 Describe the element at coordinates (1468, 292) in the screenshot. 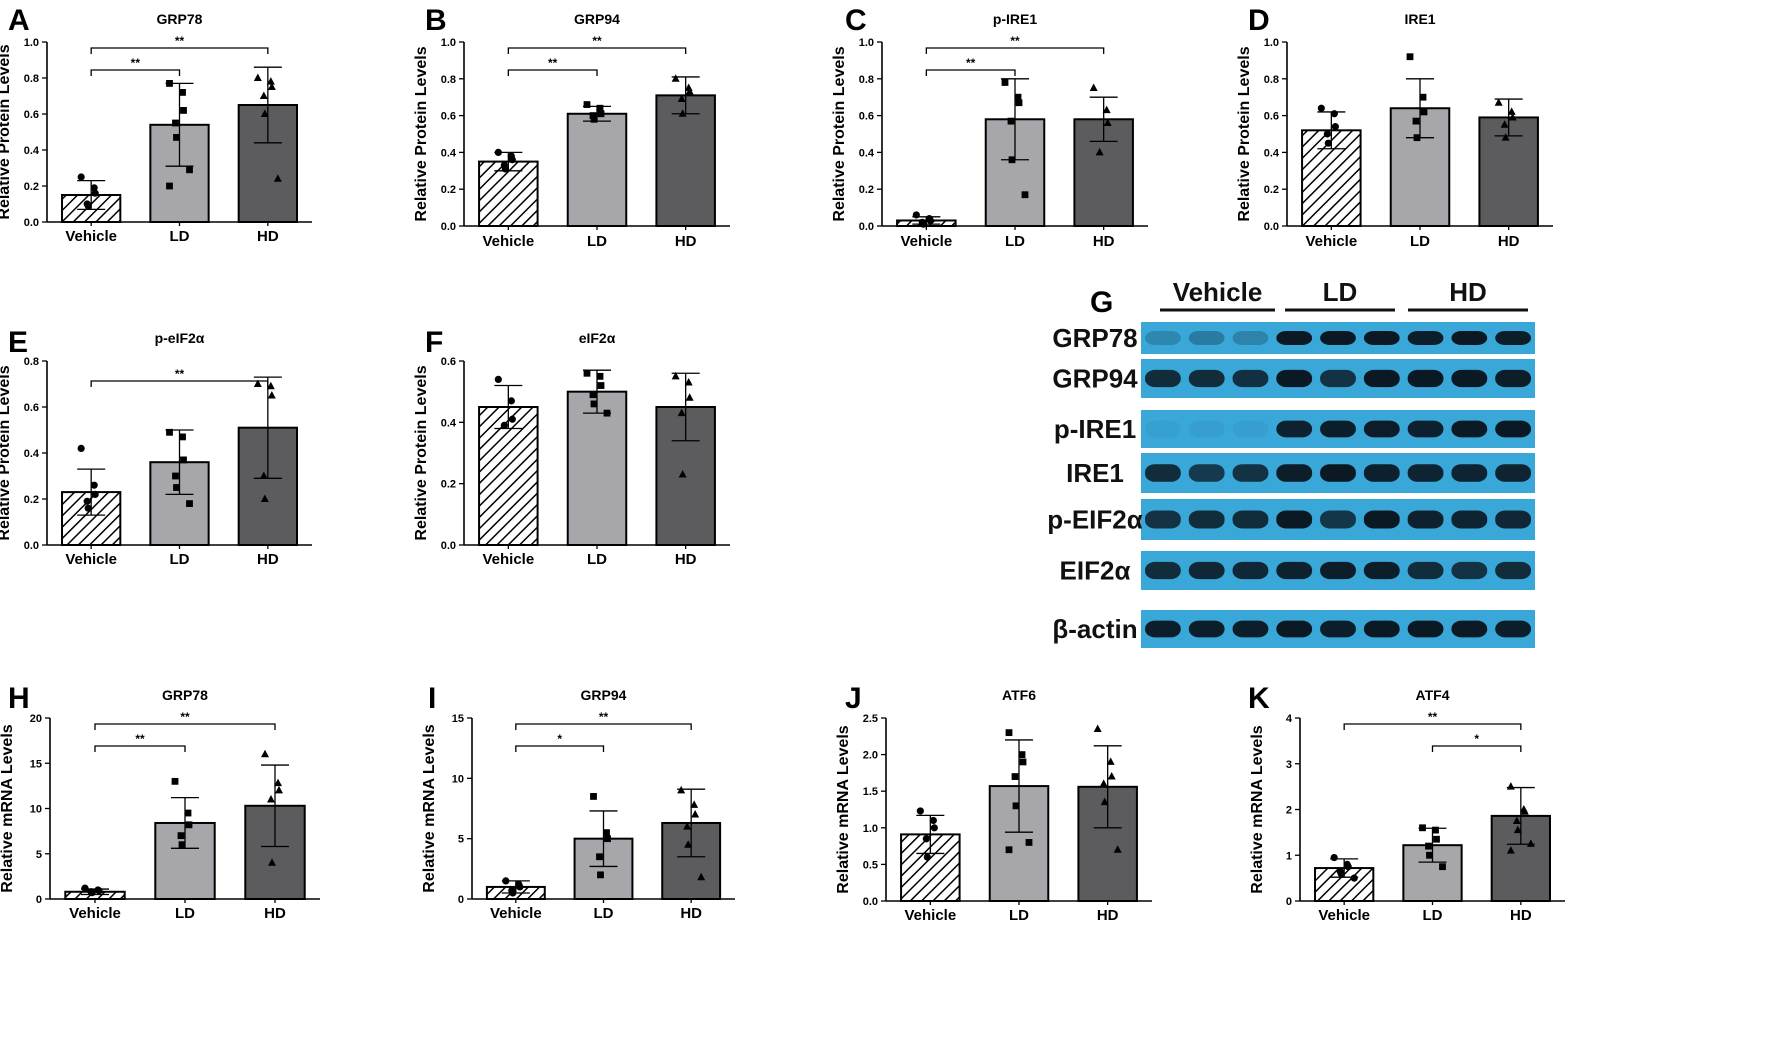

I see `blot-group-label: HD` at that location.